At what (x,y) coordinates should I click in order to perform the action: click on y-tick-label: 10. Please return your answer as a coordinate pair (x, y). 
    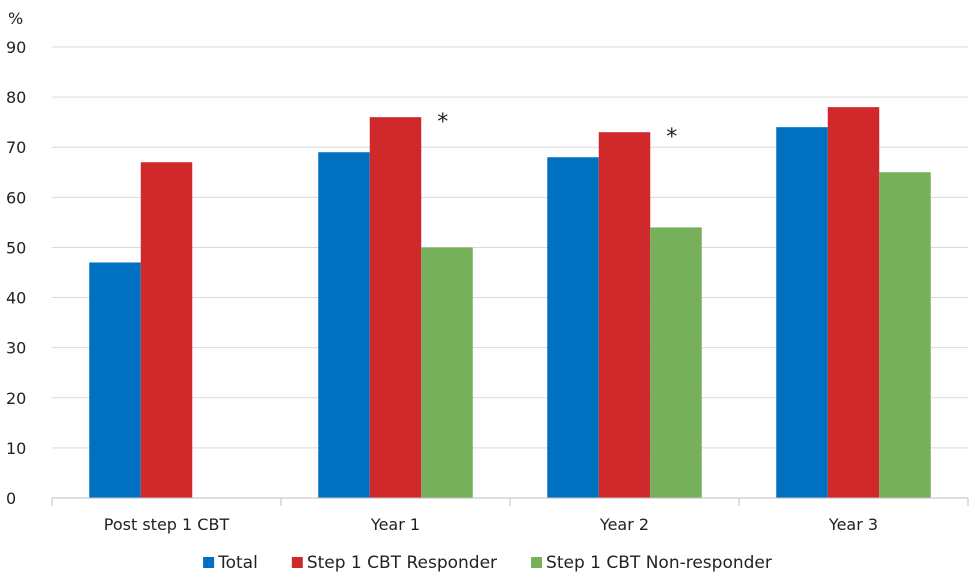
    Looking at the image, I should click on (16, 448).